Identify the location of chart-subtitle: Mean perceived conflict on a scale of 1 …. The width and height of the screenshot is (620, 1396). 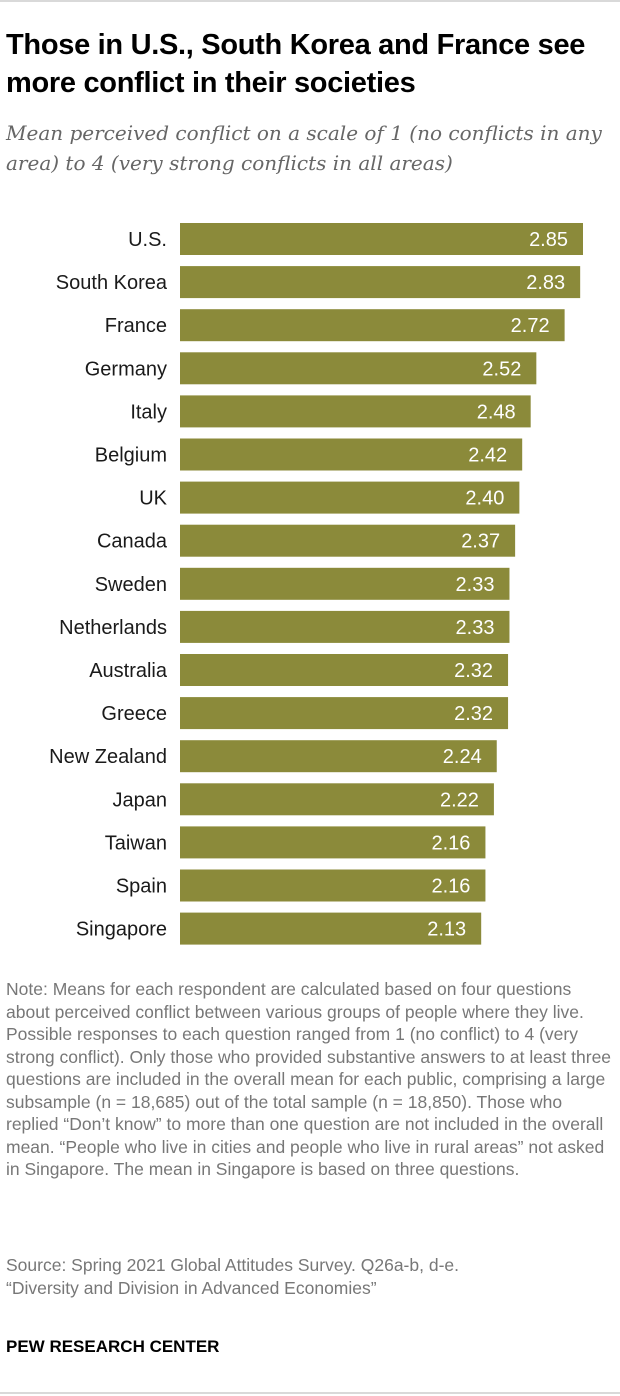
(304, 148).